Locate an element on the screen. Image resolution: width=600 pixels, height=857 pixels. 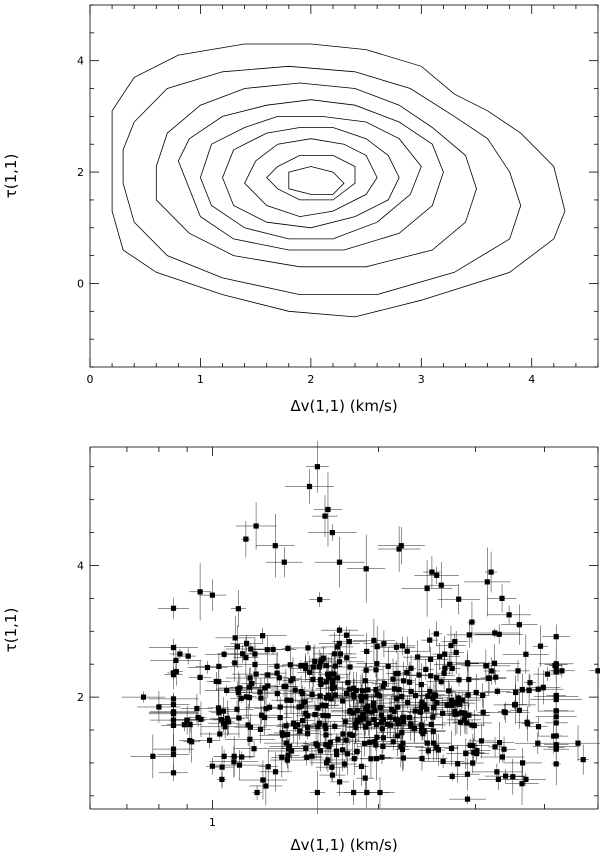
x-tick-label: 1 is located at coordinates (200, 379).